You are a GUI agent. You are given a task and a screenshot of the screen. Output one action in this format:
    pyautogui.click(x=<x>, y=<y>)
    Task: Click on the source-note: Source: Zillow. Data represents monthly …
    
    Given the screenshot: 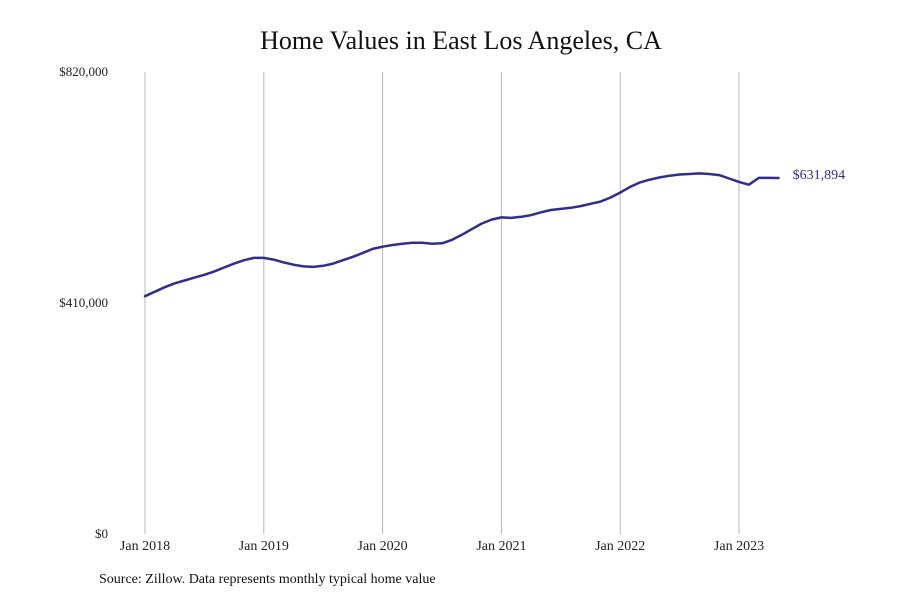 What is the action you would take?
    pyautogui.click(x=267, y=579)
    